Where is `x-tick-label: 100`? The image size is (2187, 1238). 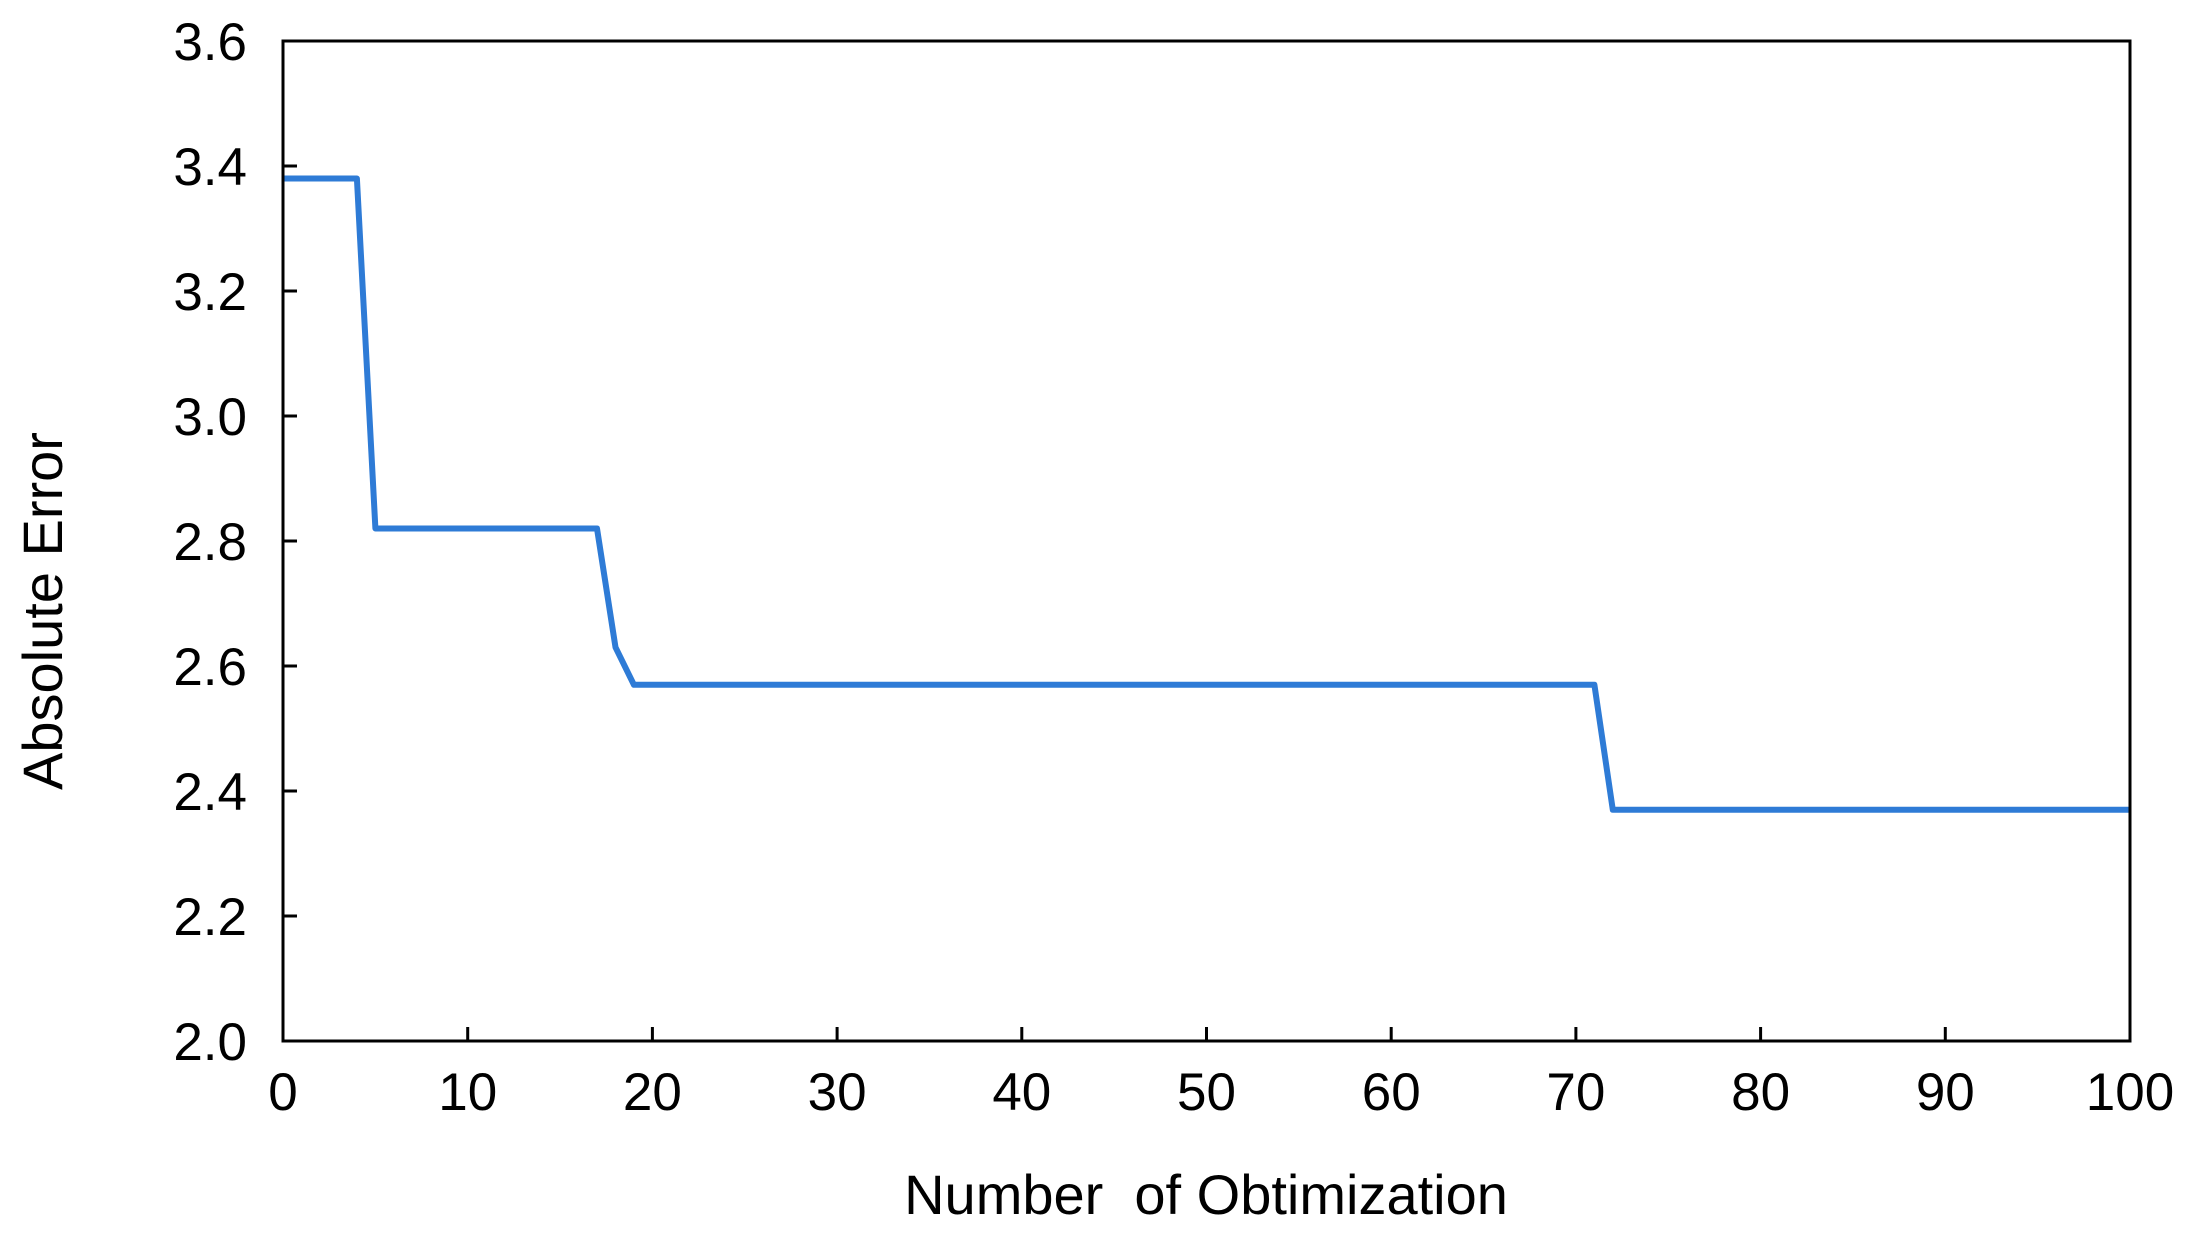 x-tick-label: 100 is located at coordinates (2130, 1092).